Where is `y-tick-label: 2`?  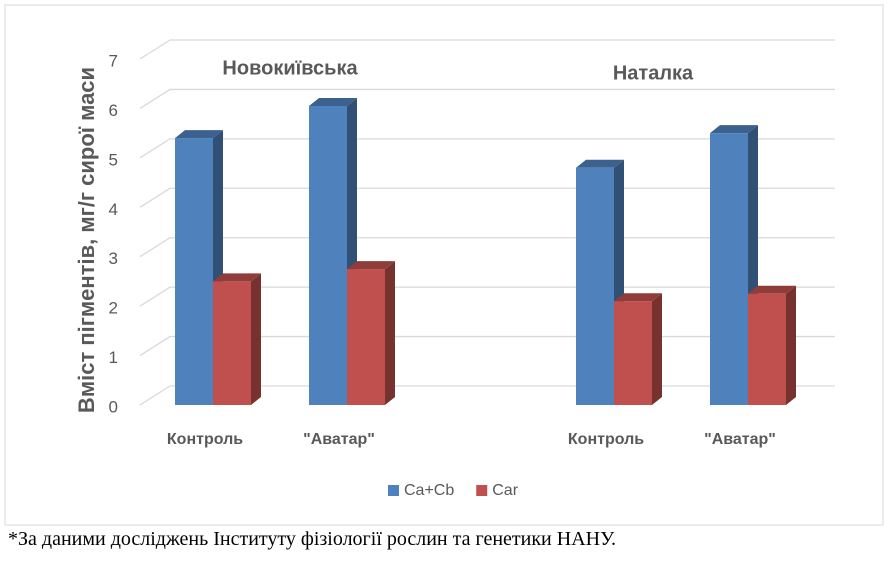
y-tick-label: 2 is located at coordinates (113, 308).